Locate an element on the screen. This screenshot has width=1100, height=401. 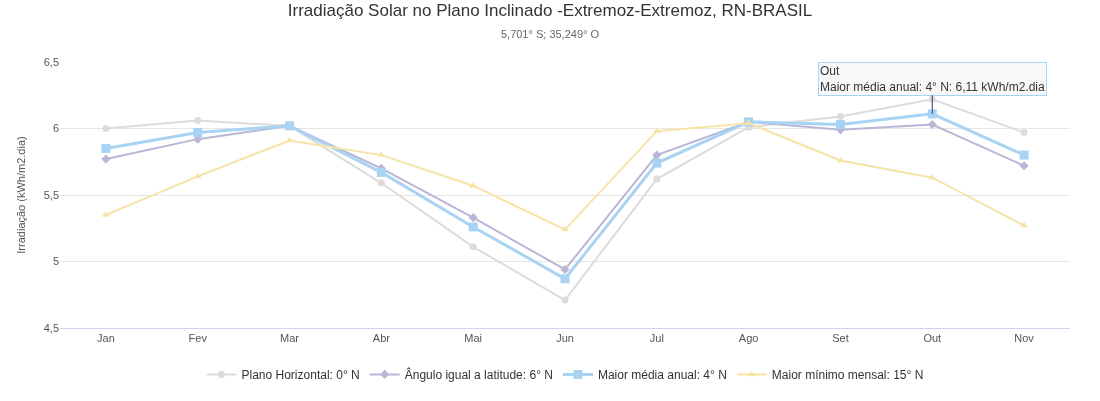
x-tick-label: Nov is located at coordinates (1024, 338).